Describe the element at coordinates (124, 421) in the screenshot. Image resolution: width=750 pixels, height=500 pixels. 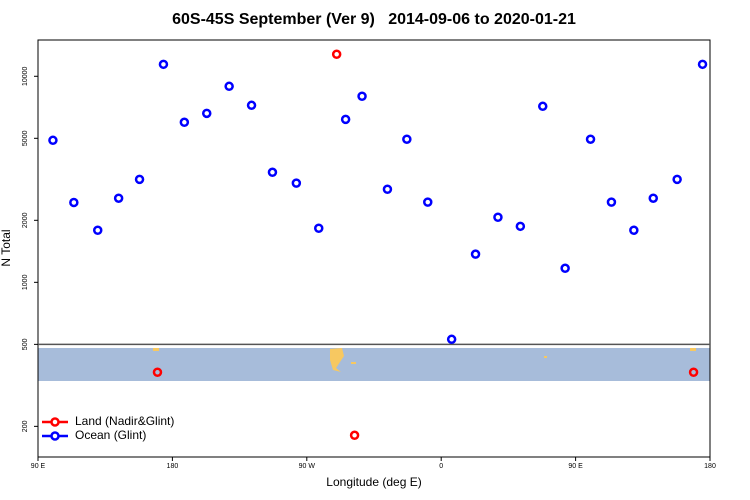
I see `legend-label: Land (Nadir&Glint)` at that location.